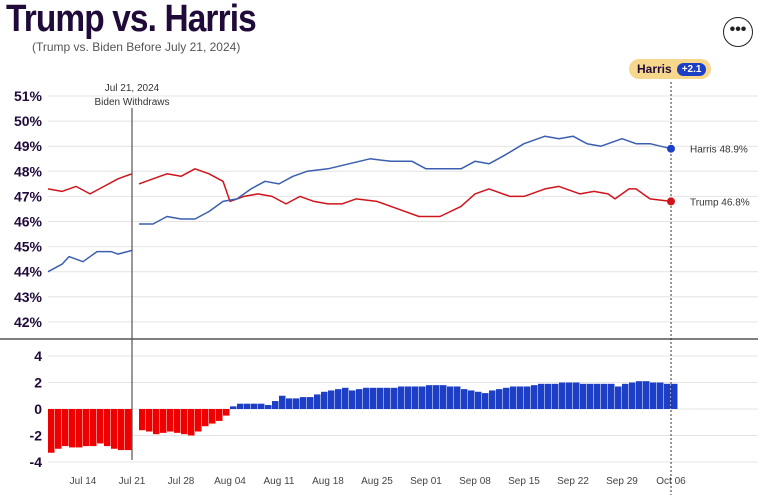 This screenshot has height=495, width=758. I want to click on x-tick-label: Oct 06, so click(671, 481).